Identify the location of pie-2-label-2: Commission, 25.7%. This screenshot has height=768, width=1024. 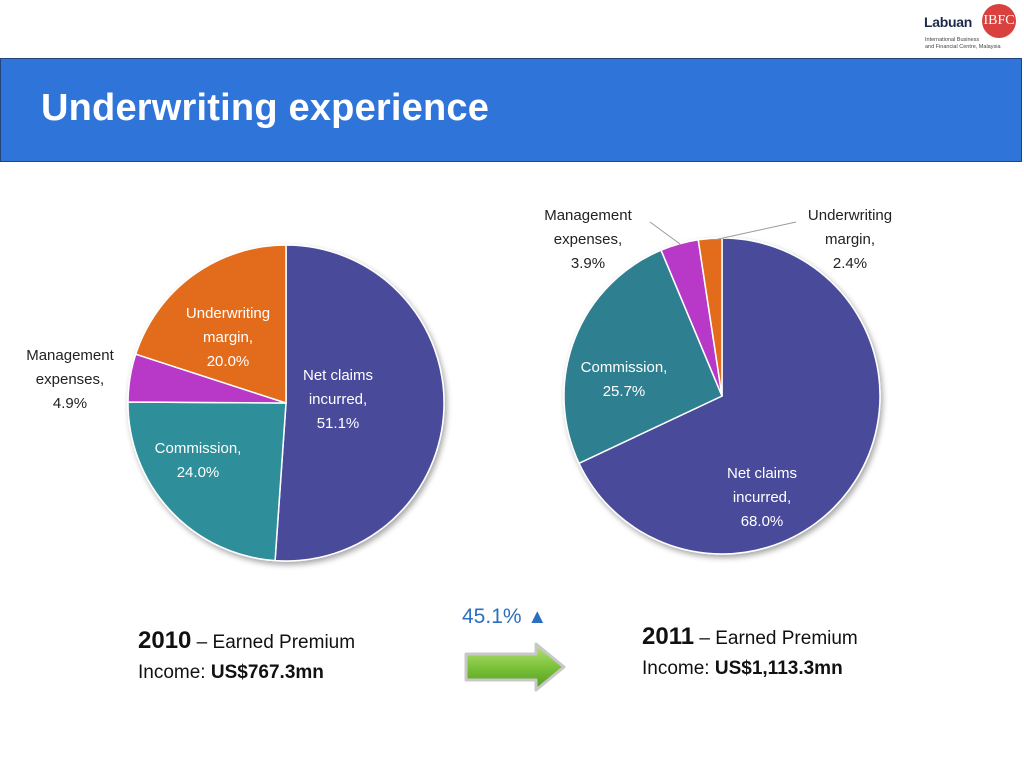
(624, 379).